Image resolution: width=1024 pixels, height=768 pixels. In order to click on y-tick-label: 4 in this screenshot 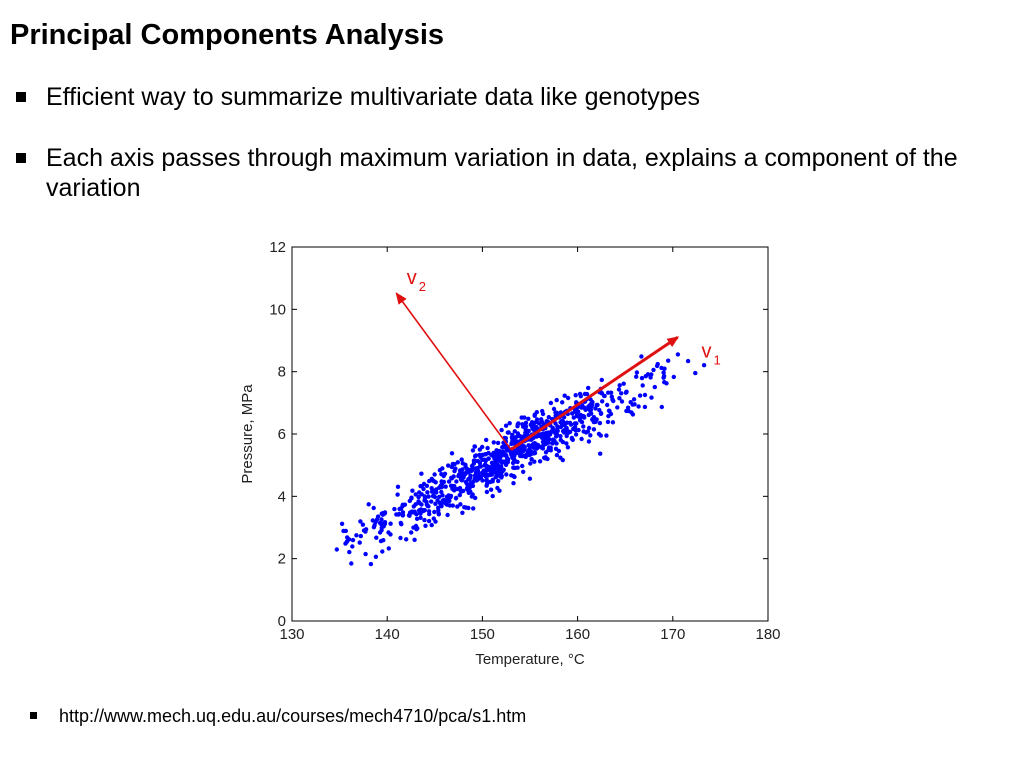, I will do `click(282, 496)`.